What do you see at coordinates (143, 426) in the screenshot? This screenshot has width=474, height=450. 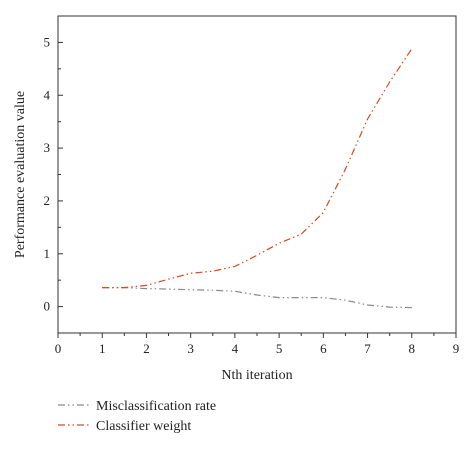 I see `legend-label: Classifier weight` at bounding box center [143, 426].